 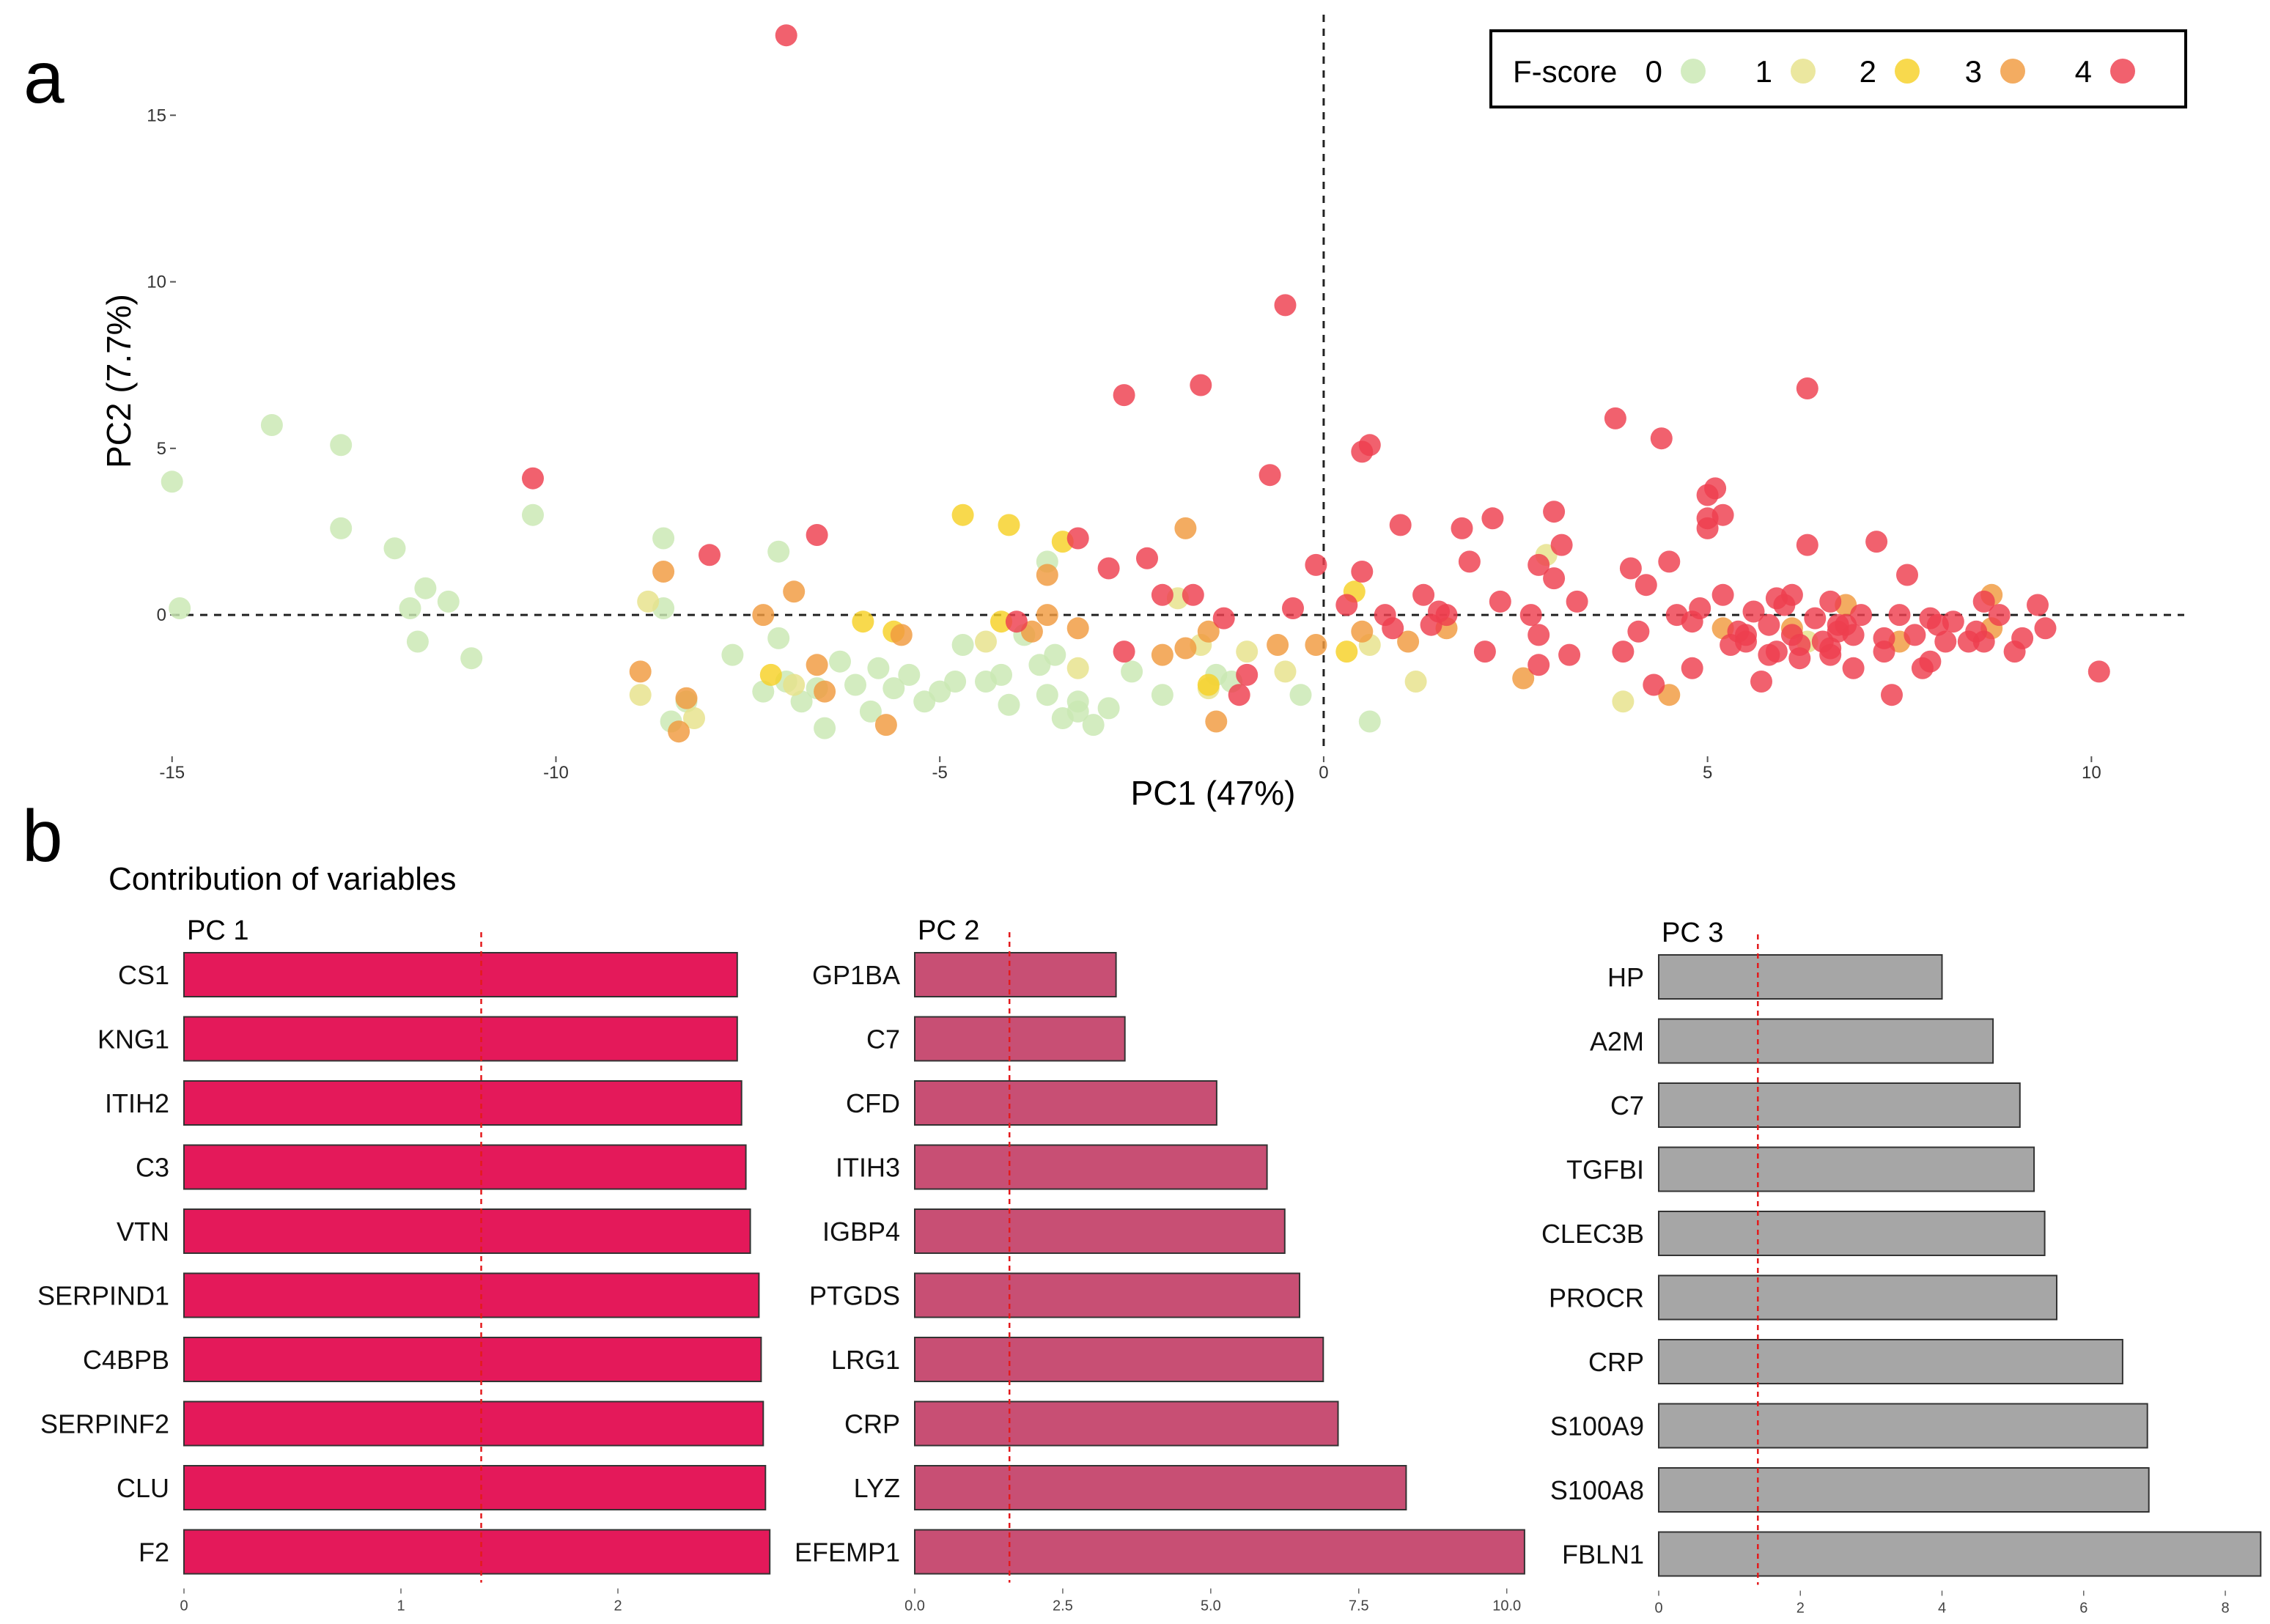 What do you see at coordinates (1605, 1170) in the screenshot?
I see `bar-category-label: TGFBI` at bounding box center [1605, 1170].